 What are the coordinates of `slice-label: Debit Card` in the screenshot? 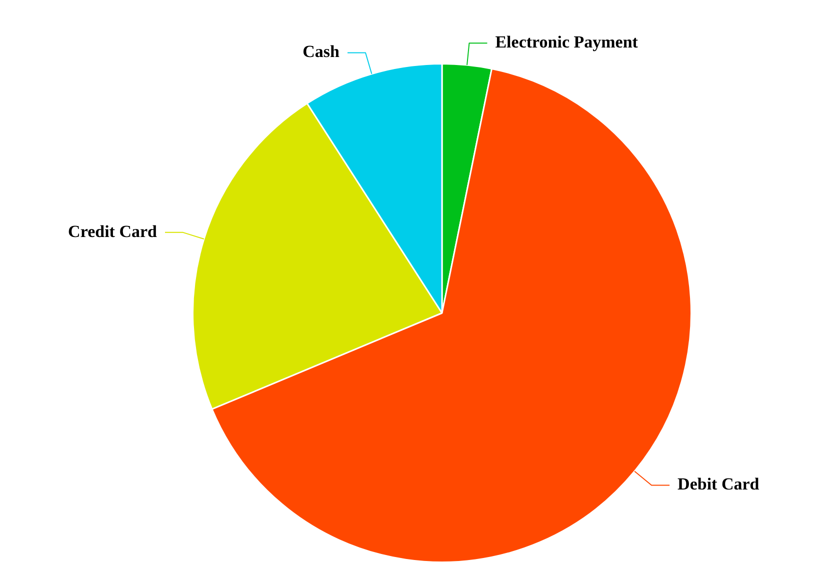 It's located at (719, 484).